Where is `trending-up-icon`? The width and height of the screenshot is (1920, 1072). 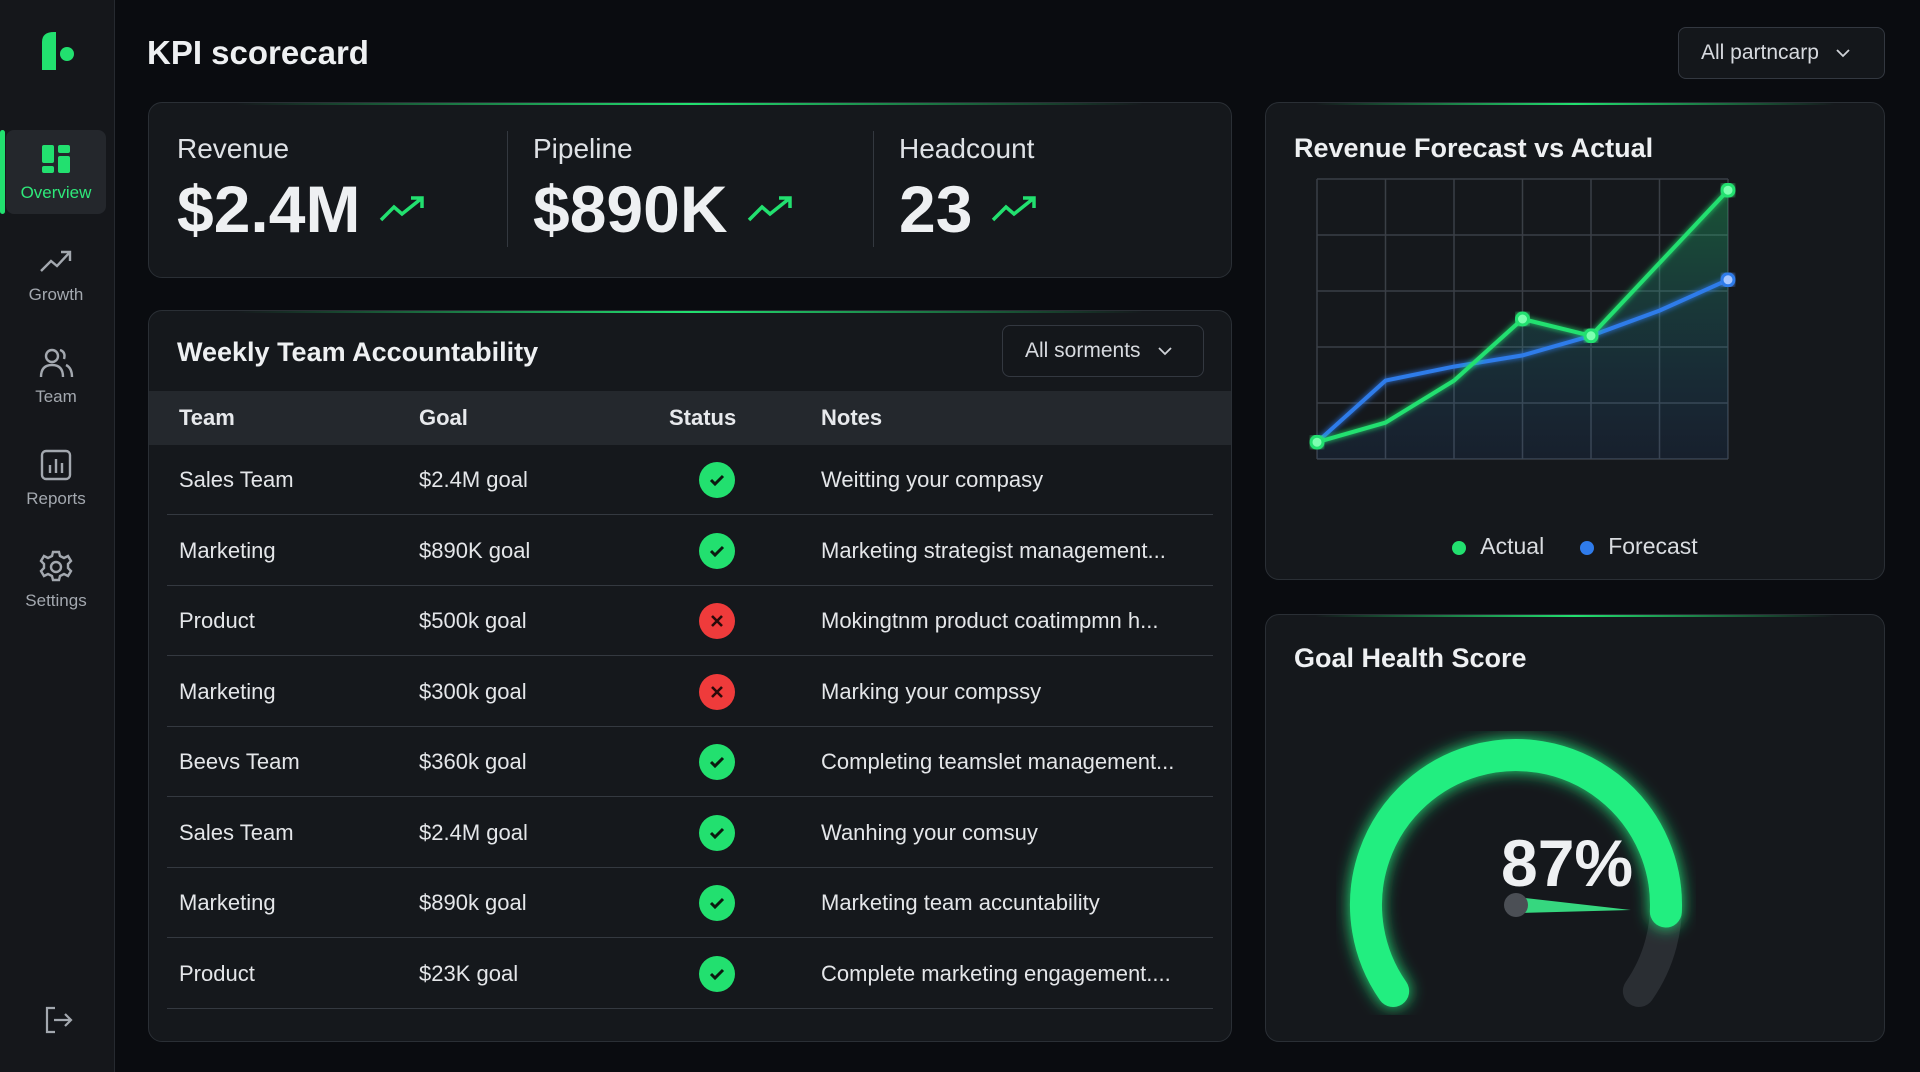
trending-up-icon is located at coordinates (56, 261).